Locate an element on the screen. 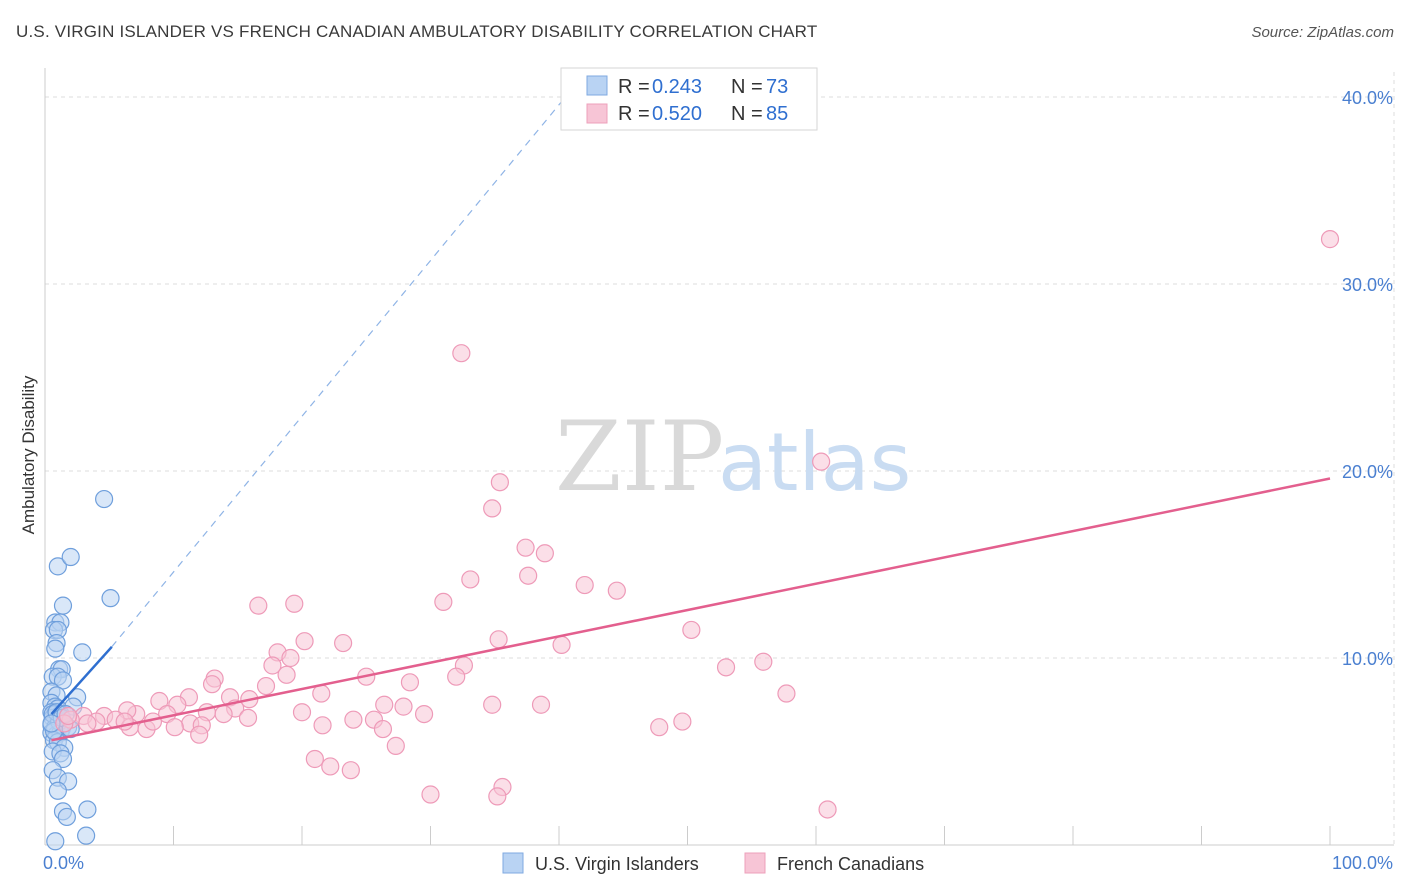 The height and width of the screenshot is (892, 1406). legend-r-label-blue: R = is located at coordinates (634, 87).